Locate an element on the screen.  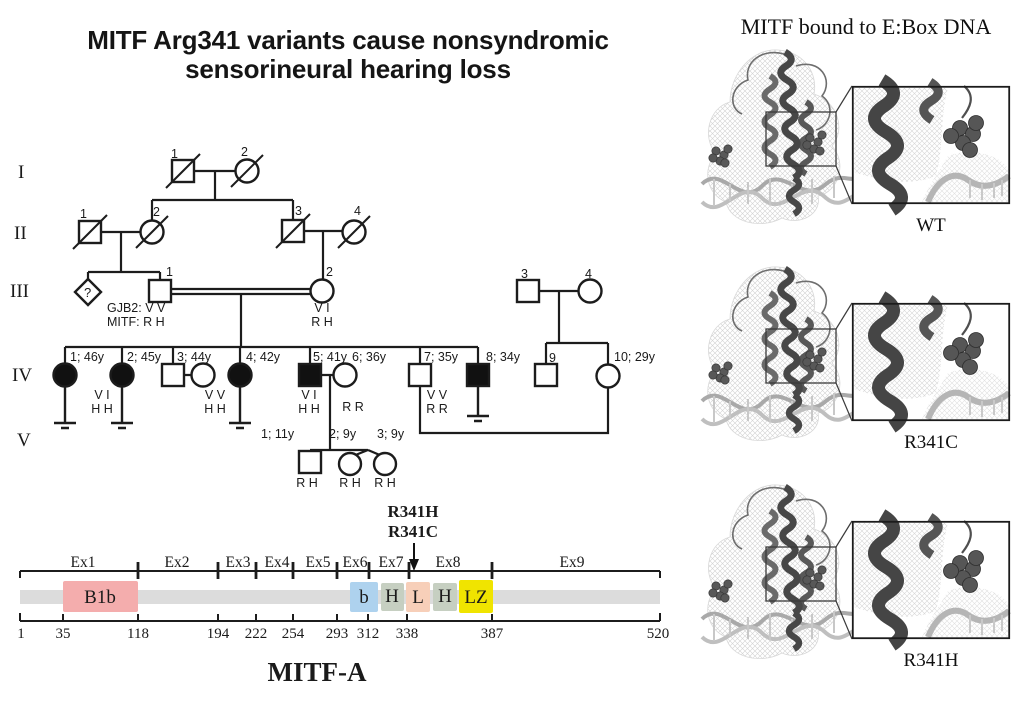
domain-label: b is located at coordinates (364, 597).